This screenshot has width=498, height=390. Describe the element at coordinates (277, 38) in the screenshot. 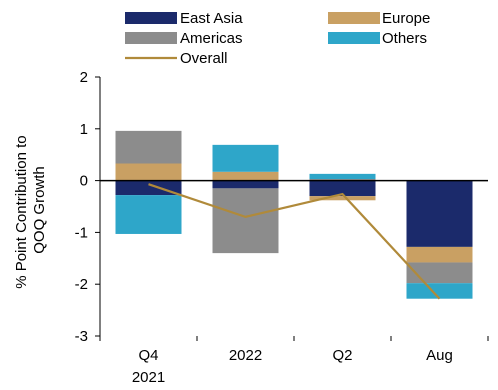

I see `legend: East Asia Europe Americas Others Overall` at that location.